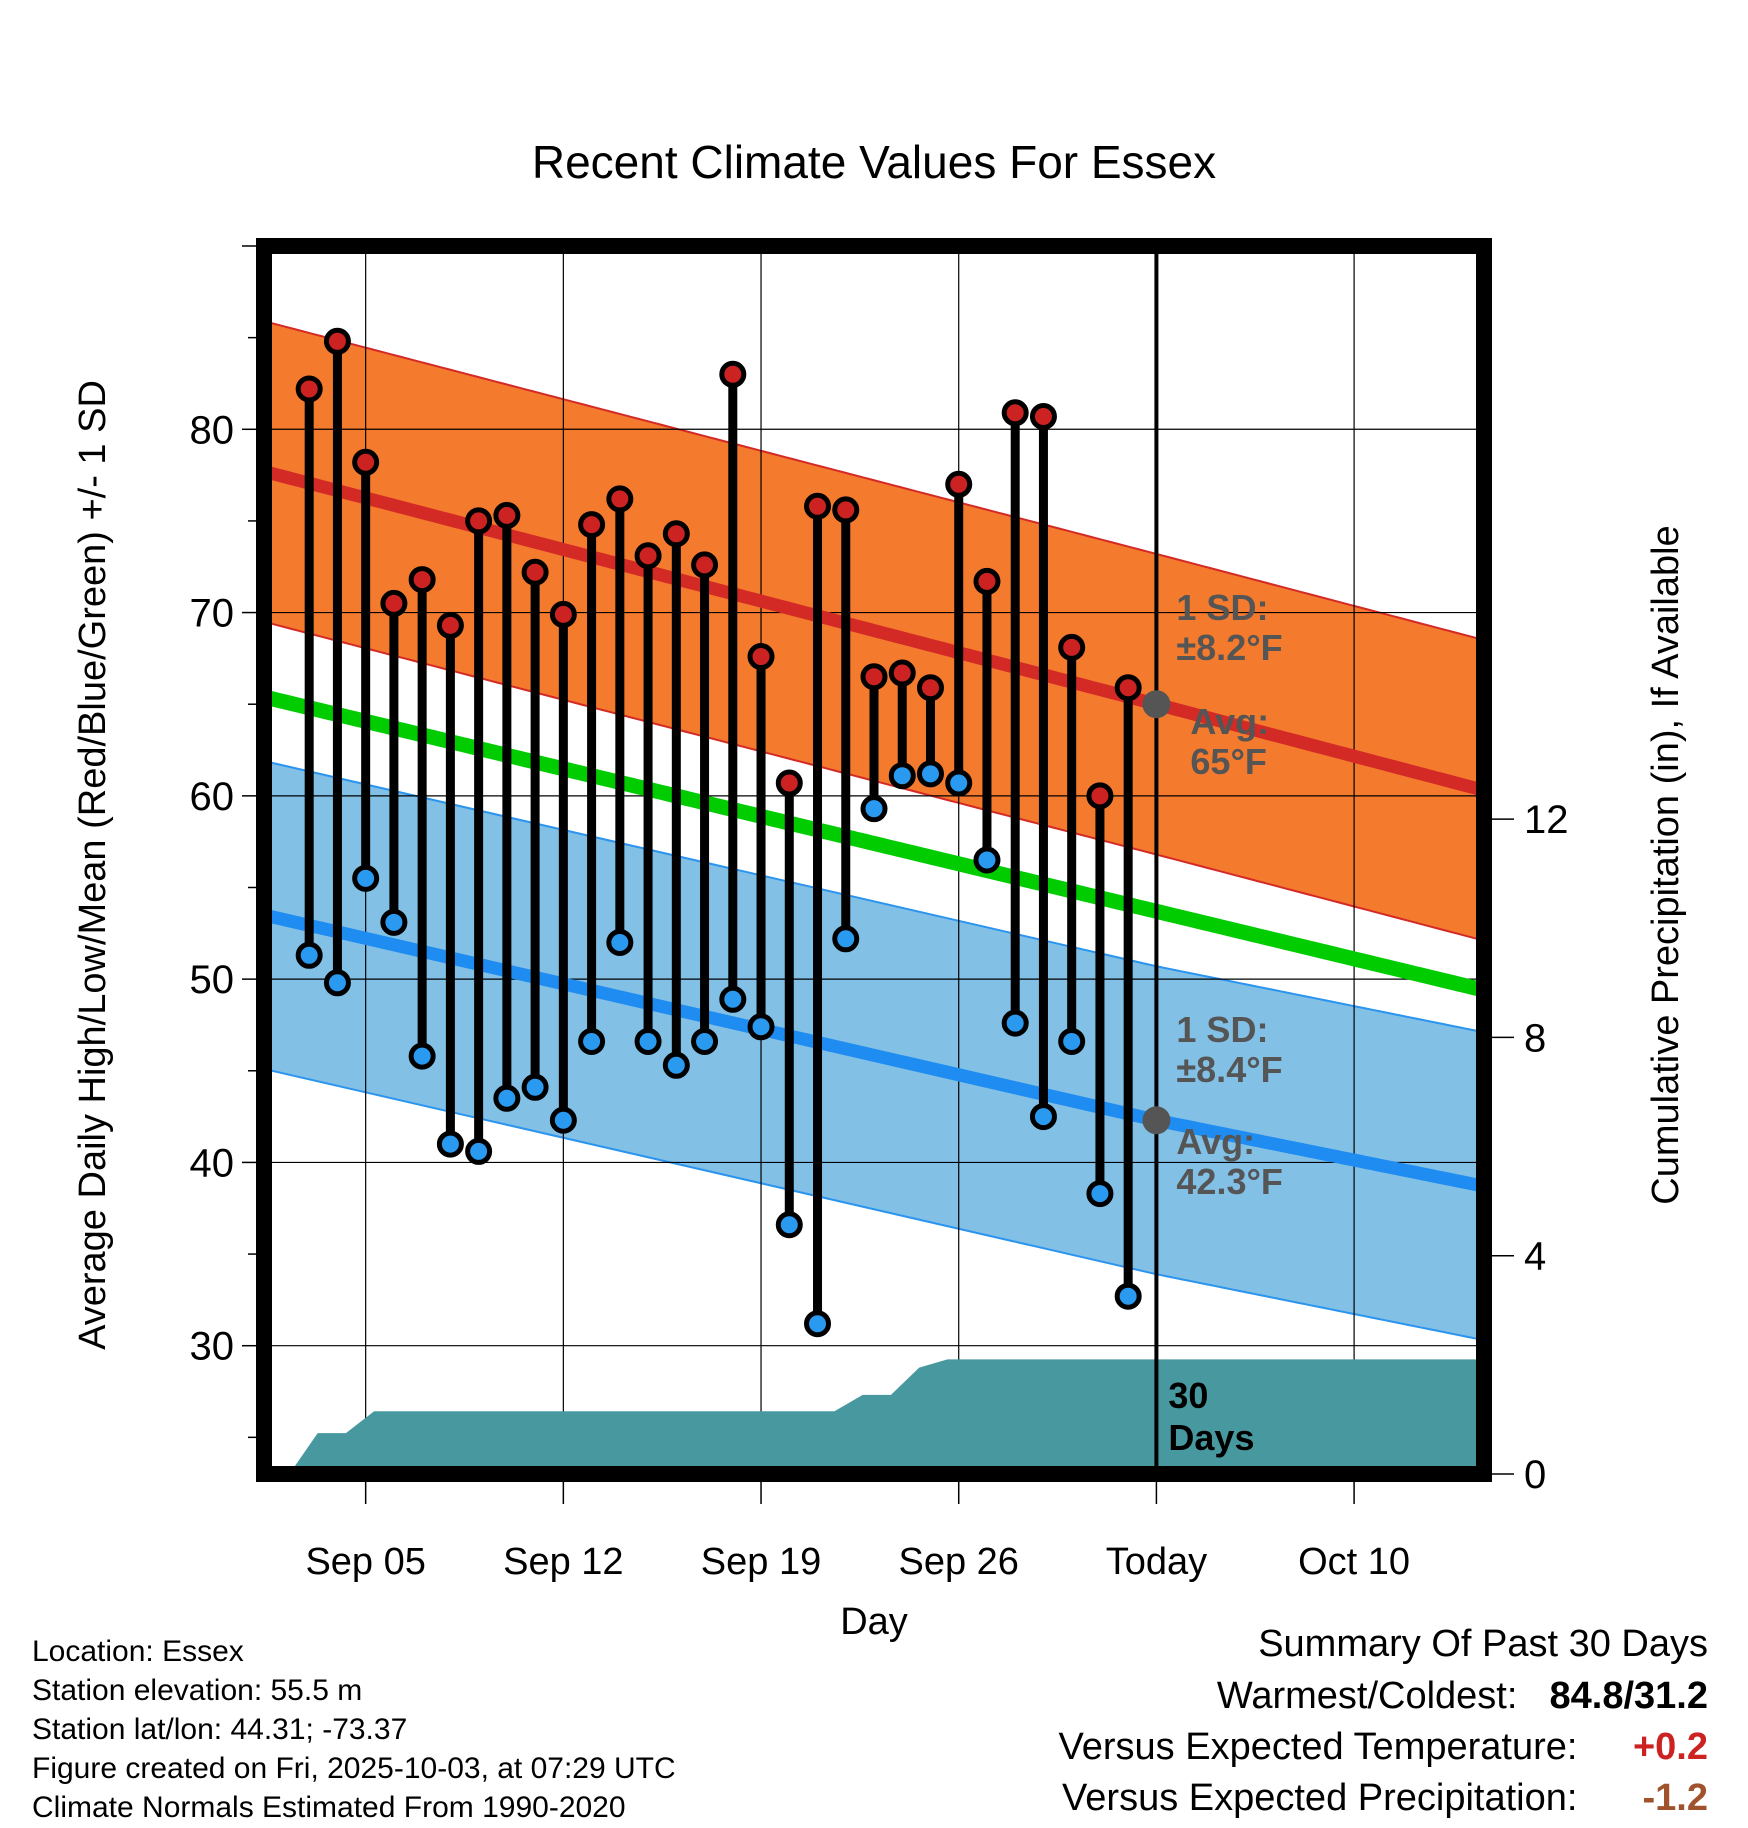 The height and width of the screenshot is (1828, 1748). I want to click on x-tick-label: Sep 05, so click(365, 1562).